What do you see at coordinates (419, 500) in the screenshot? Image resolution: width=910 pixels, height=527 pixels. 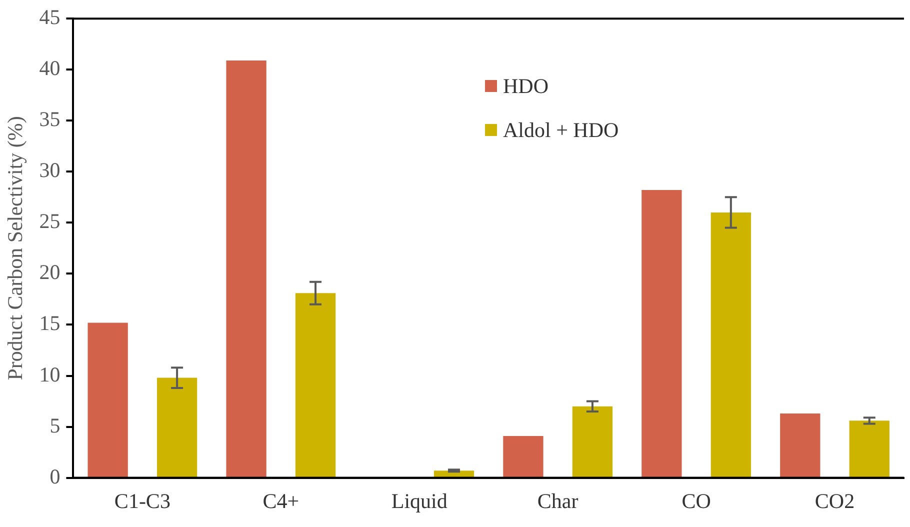 I see `x-tick-label: Liquid` at bounding box center [419, 500].